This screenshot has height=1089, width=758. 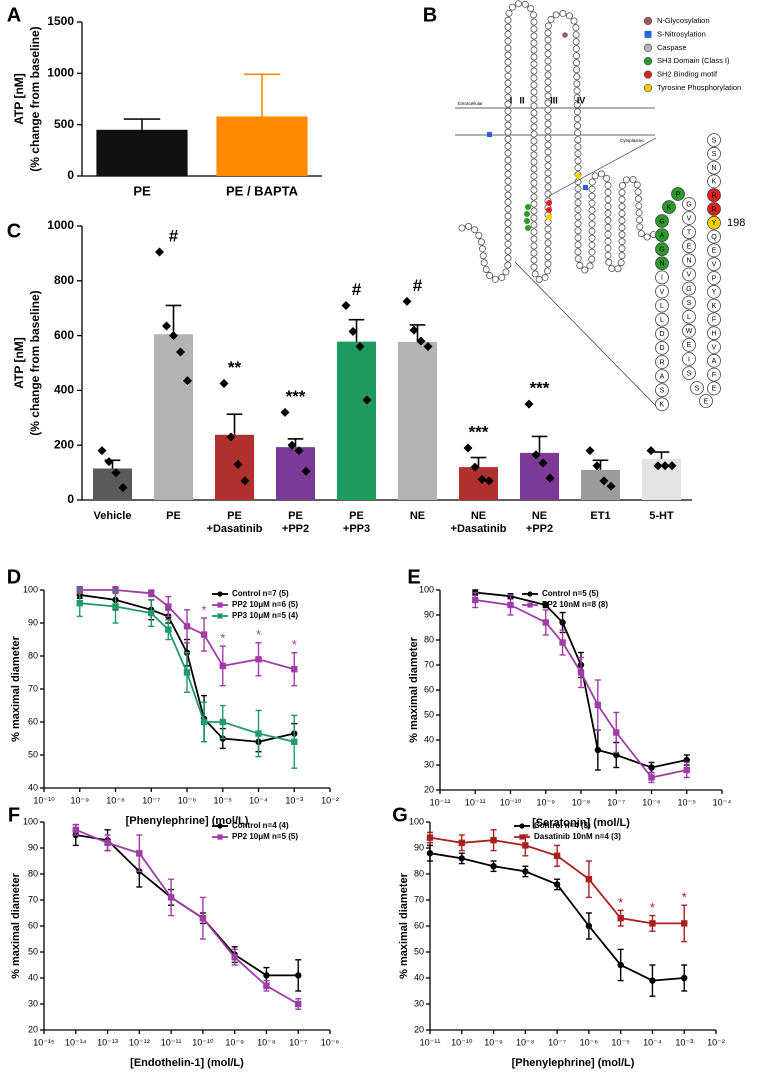 I want to click on panel-letter: G, so click(x=400, y=815).